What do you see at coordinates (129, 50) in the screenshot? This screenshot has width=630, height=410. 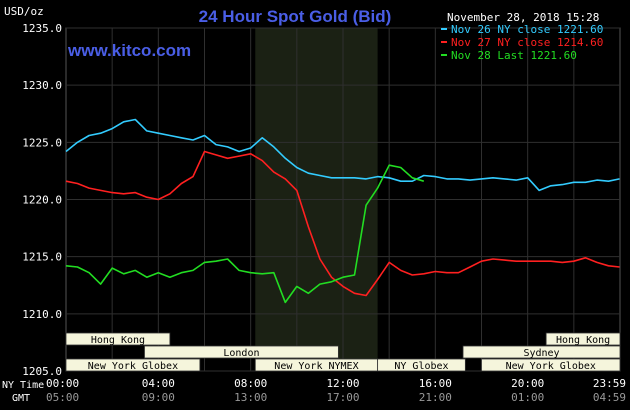 I see `watermark-text: www.kitco.com` at bounding box center [129, 50].